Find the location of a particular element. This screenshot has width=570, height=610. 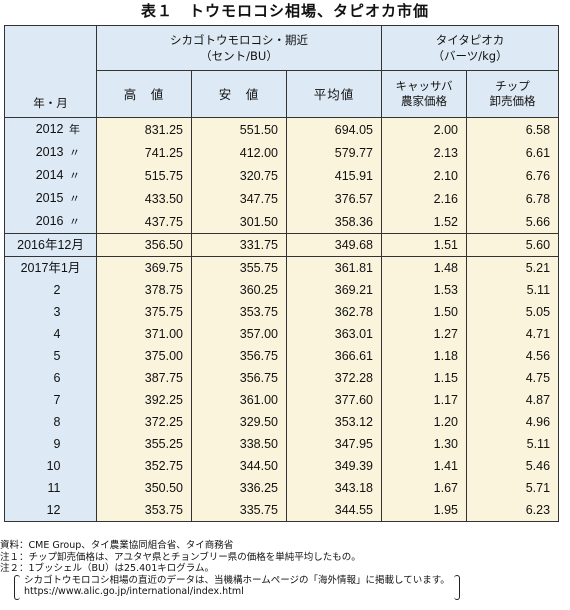

table-row: 8 372.25 329.50 353.12 1.20 4.96 is located at coordinates (282, 422).